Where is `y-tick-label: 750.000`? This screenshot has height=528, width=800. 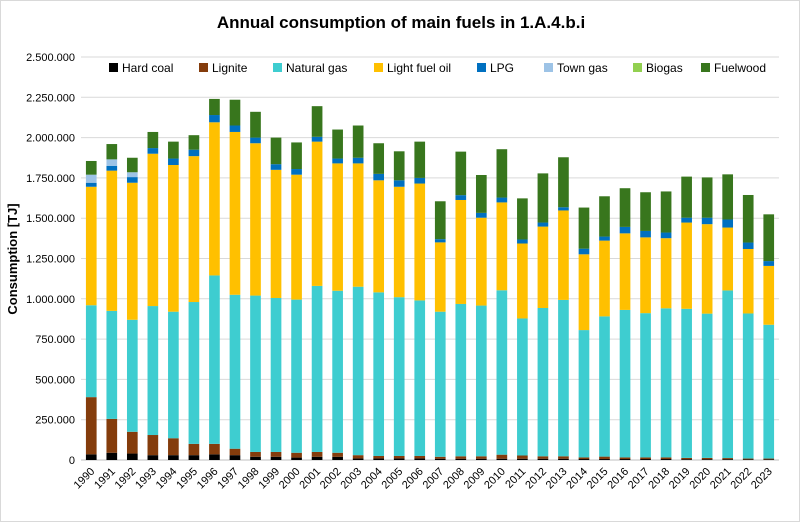 y-tick-label: 750.000 is located at coordinates (55, 340).